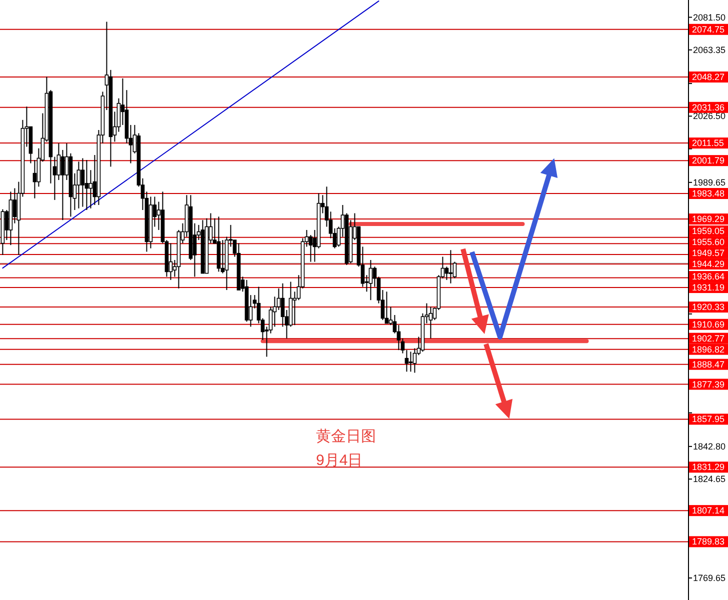 The width and height of the screenshot is (728, 600). What do you see at coordinates (708, 384) in the screenshot?
I see `ref-line-label: 1877.39` at bounding box center [708, 384].